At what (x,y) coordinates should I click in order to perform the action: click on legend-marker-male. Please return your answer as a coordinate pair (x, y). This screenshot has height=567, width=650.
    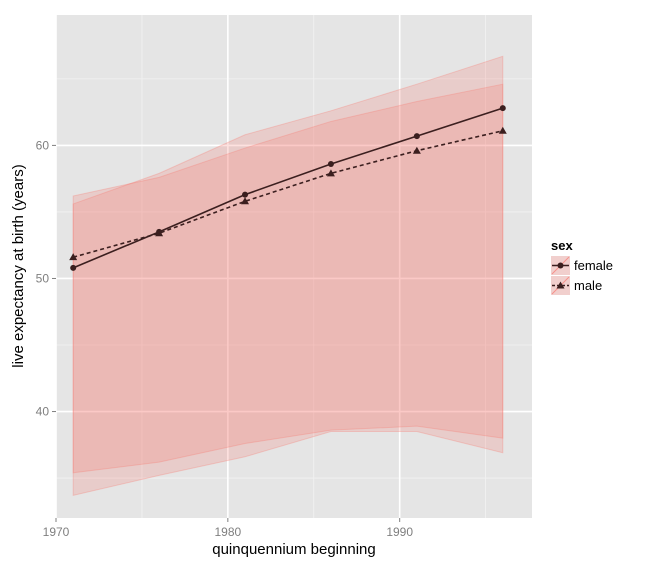
    Looking at the image, I should click on (560, 285).